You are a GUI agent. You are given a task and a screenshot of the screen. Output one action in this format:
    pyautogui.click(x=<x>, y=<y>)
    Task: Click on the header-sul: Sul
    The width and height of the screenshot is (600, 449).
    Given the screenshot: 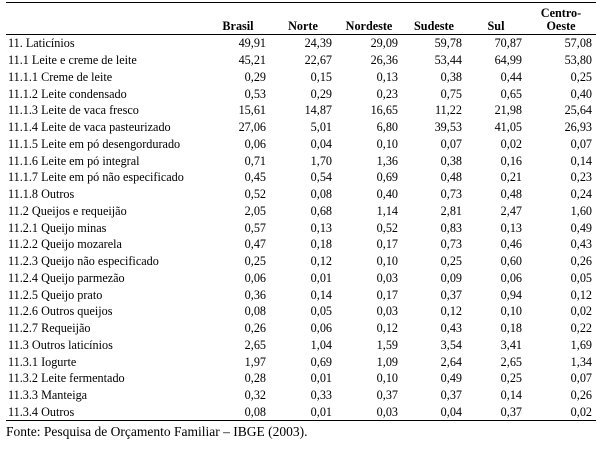 What is the action you would take?
    pyautogui.click(x=496, y=26)
    